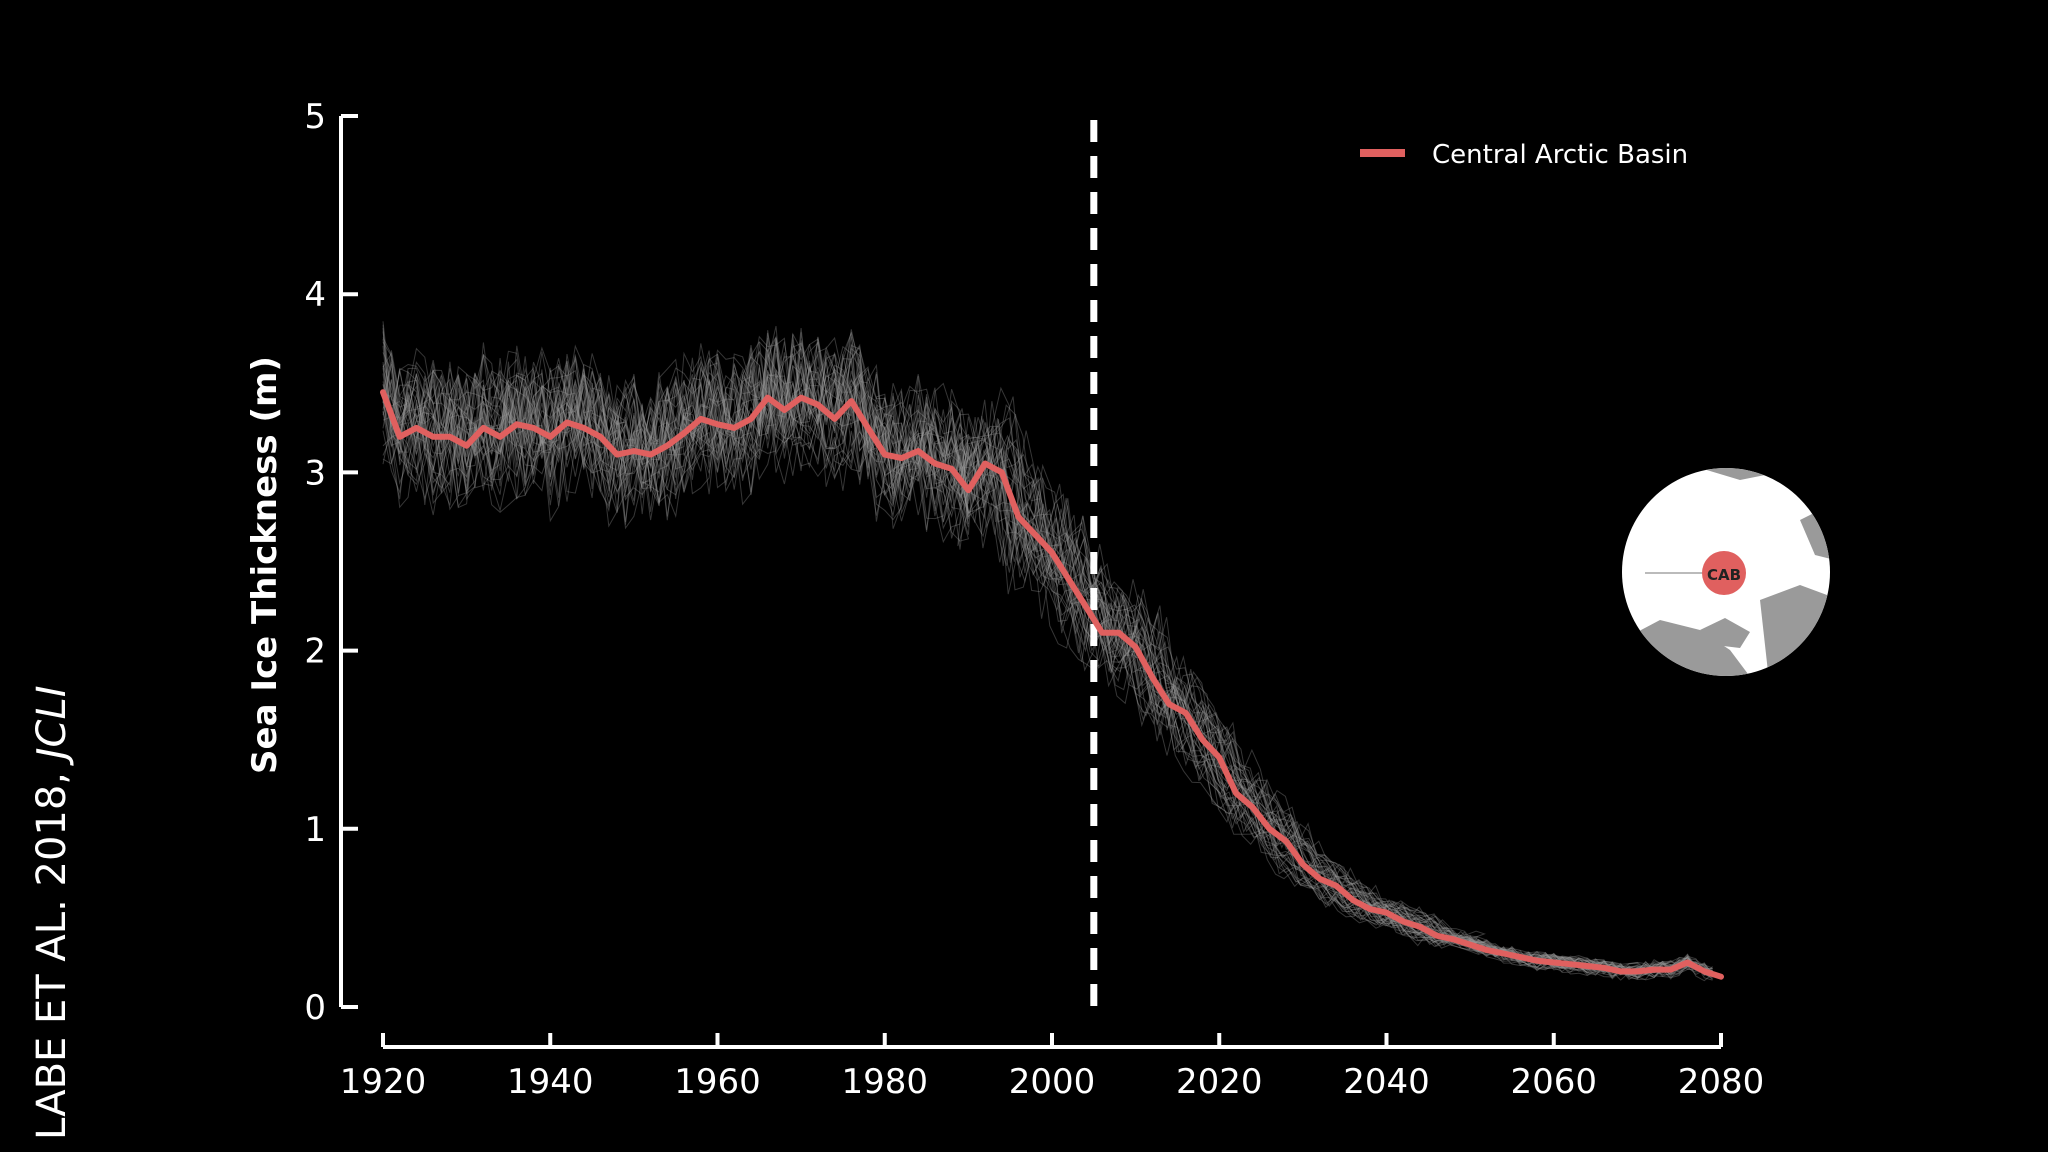  I want to click on inset-cab-region, so click(1724, 573).